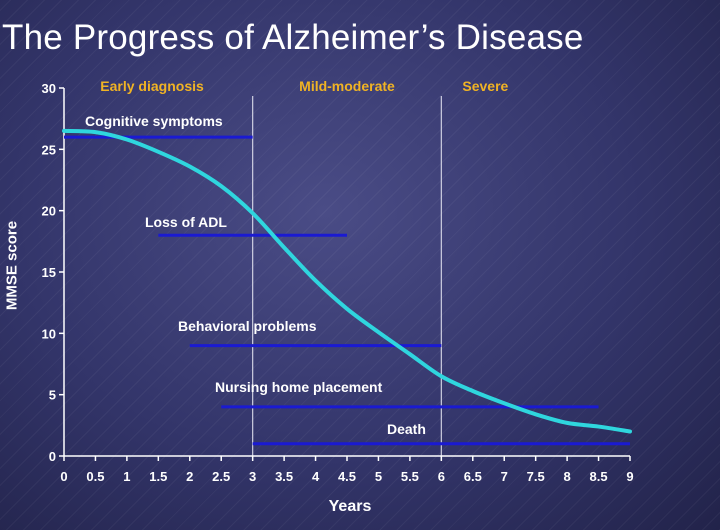  I want to click on x-tick-label-18: 9, so click(629, 476).